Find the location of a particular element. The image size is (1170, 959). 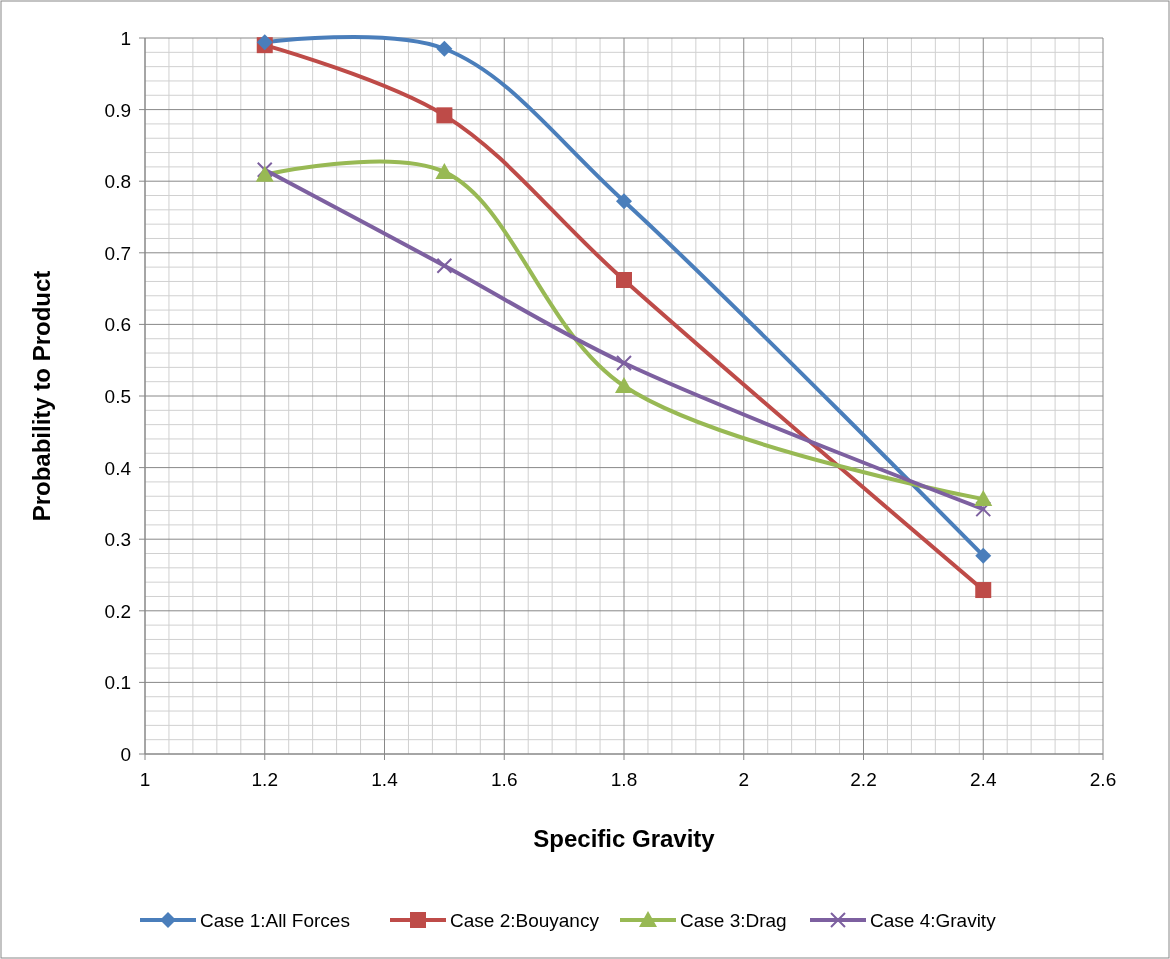

x-tick-label: 1.8 is located at coordinates (624, 779).